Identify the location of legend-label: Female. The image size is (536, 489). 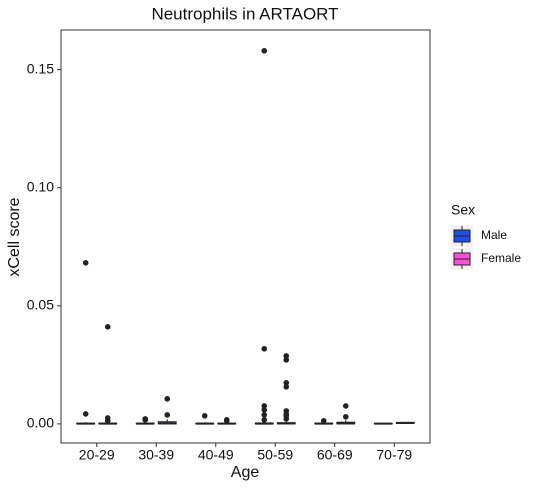
(501, 258).